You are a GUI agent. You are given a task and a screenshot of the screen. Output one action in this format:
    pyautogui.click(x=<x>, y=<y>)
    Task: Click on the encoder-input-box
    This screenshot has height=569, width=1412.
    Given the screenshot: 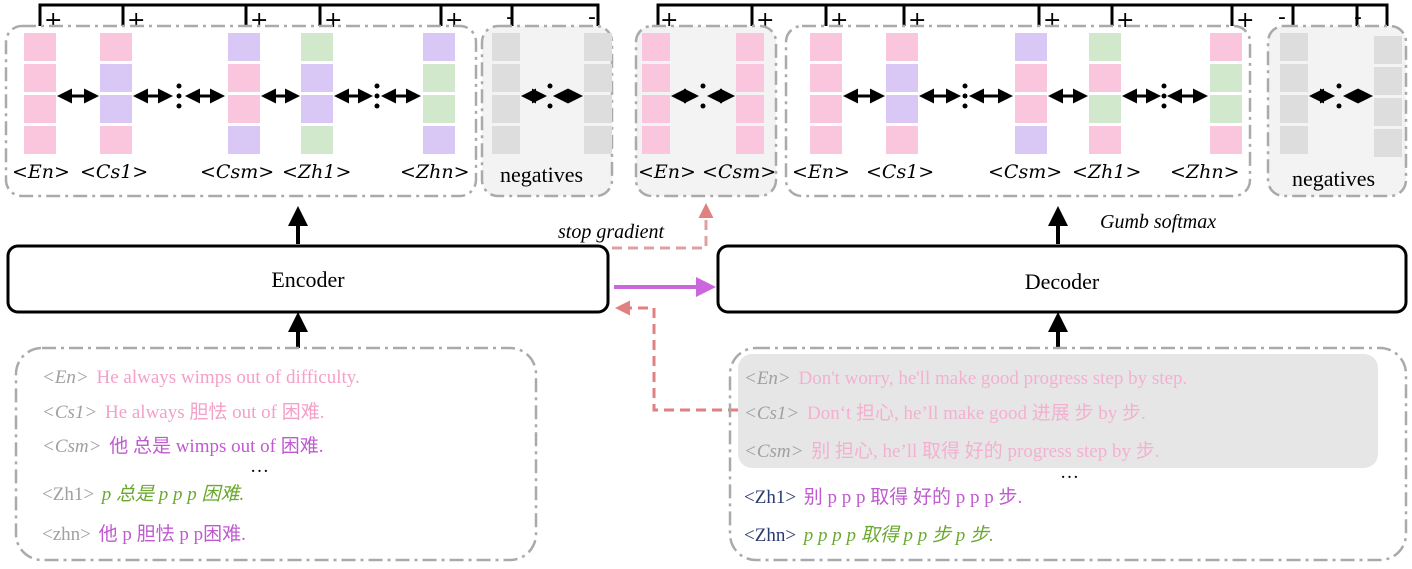 What is the action you would take?
    pyautogui.click(x=276, y=454)
    